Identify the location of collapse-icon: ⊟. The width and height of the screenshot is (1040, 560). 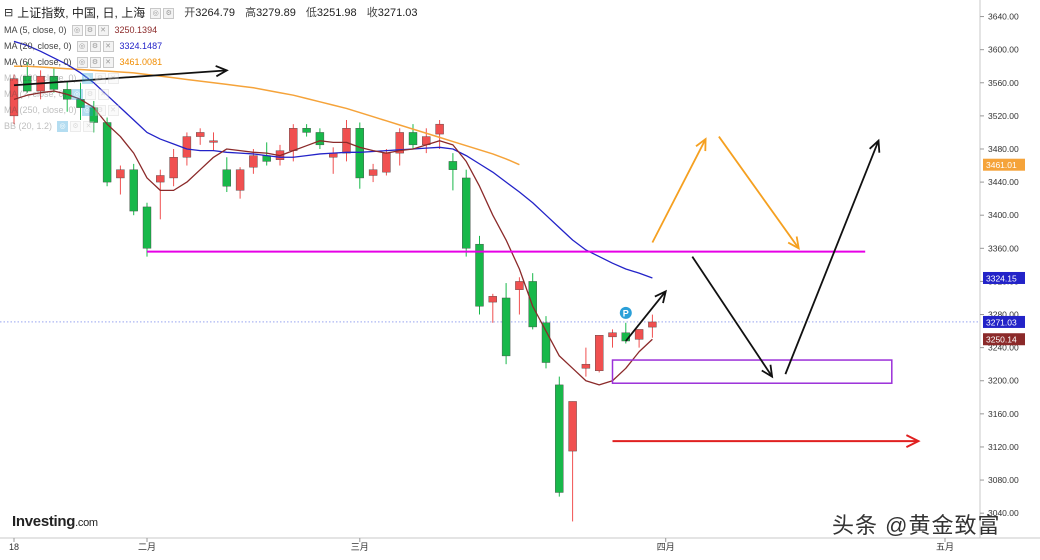
(9, 13).